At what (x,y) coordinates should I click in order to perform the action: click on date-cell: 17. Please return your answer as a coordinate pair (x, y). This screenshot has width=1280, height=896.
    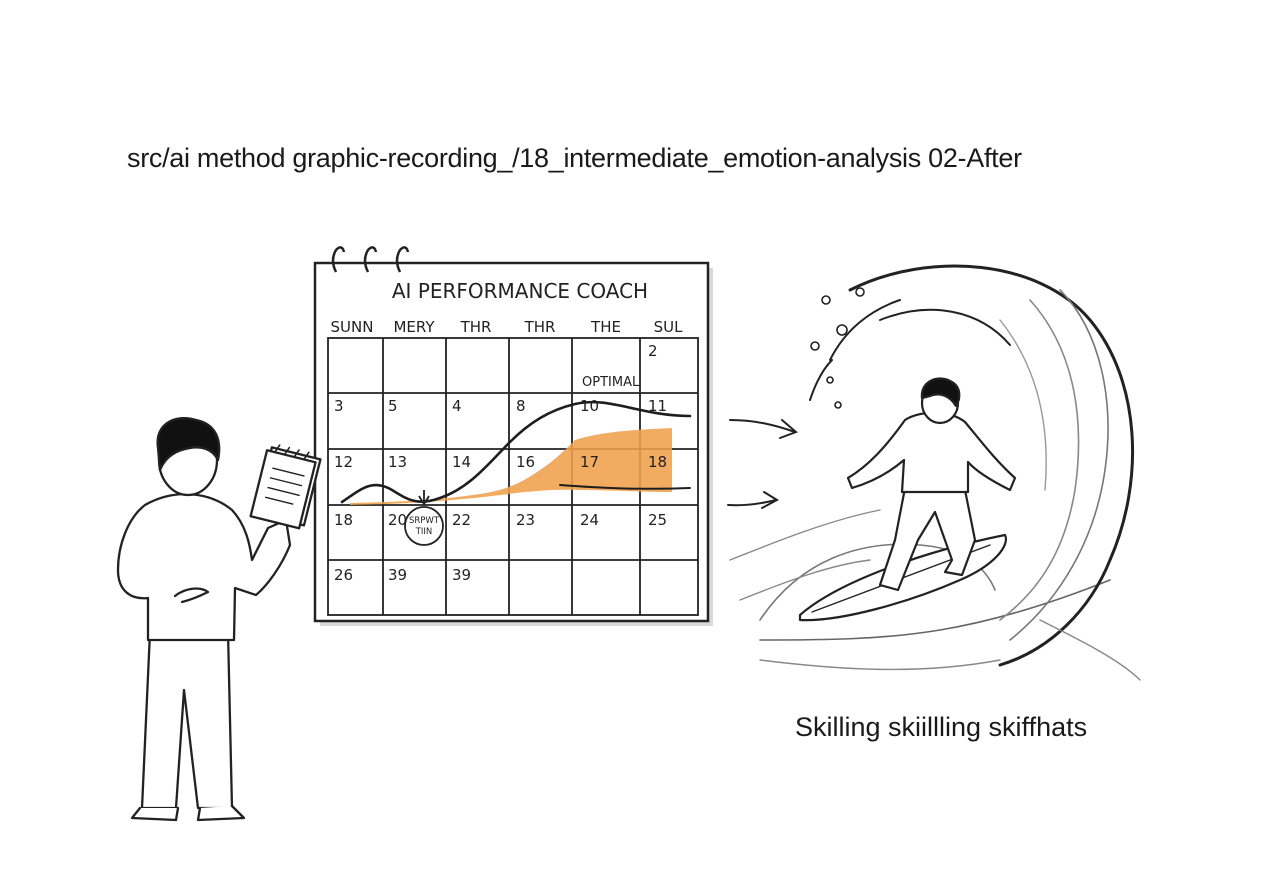
    Looking at the image, I should click on (589, 462).